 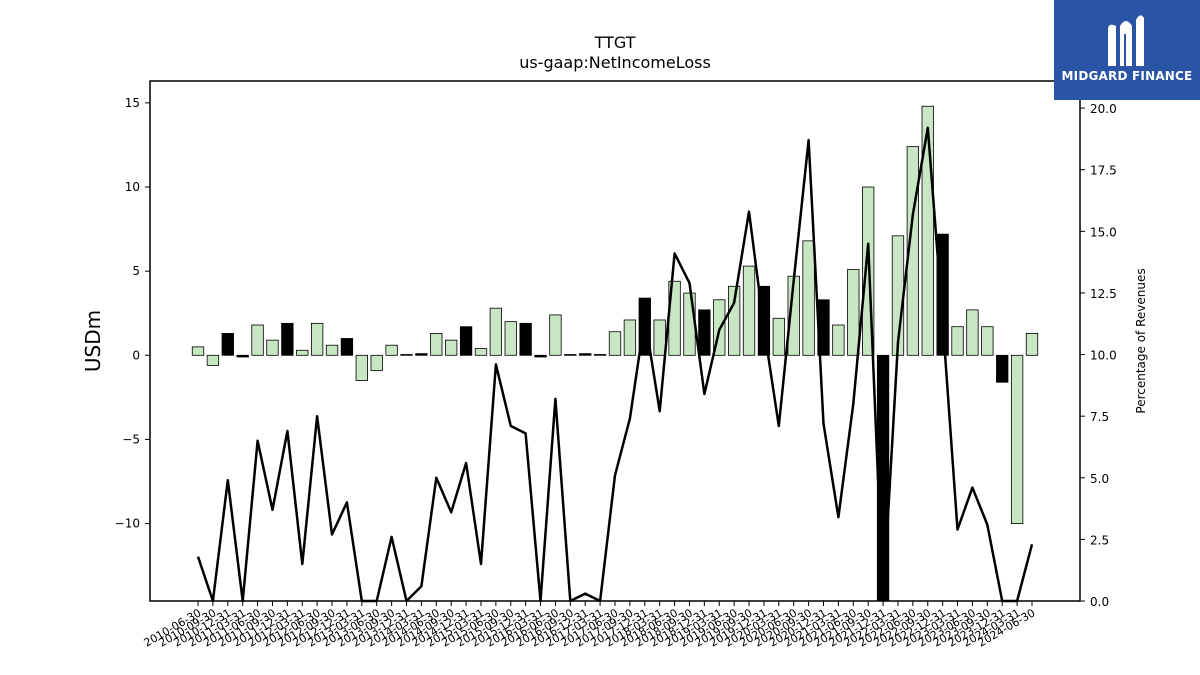 What do you see at coordinates (1103, 294) in the screenshot?
I see `y2-tick-label: 12.5` at bounding box center [1103, 294].